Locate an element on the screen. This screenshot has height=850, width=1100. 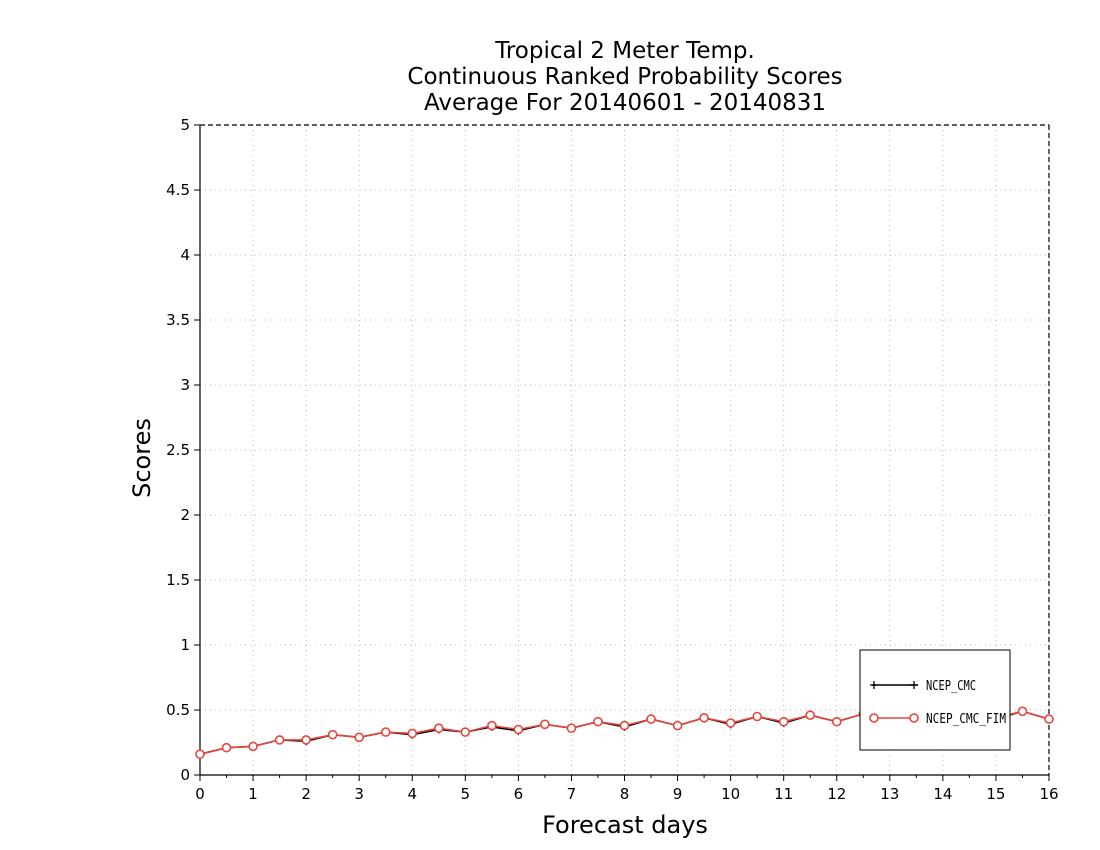
x-axis-label: Forecast days is located at coordinates (625, 825).